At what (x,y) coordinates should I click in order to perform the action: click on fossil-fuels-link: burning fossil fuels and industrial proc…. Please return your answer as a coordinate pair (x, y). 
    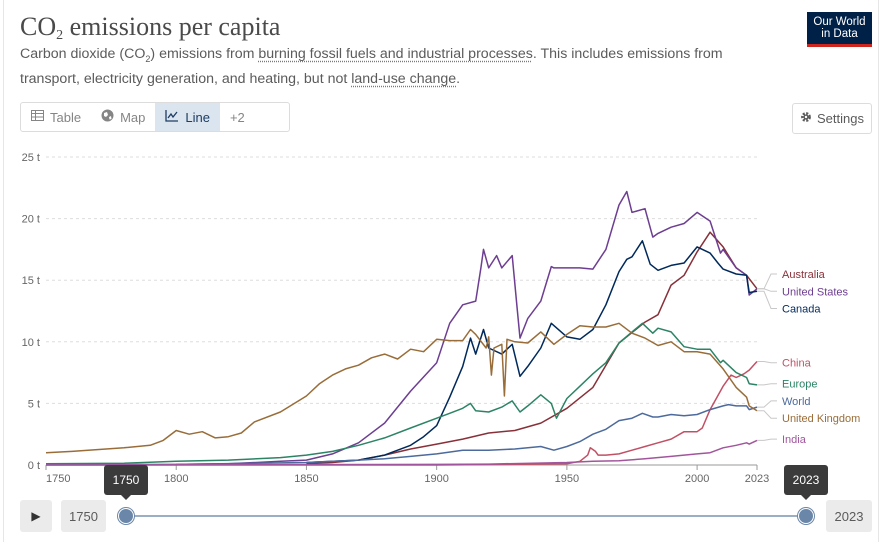
    Looking at the image, I should click on (395, 54).